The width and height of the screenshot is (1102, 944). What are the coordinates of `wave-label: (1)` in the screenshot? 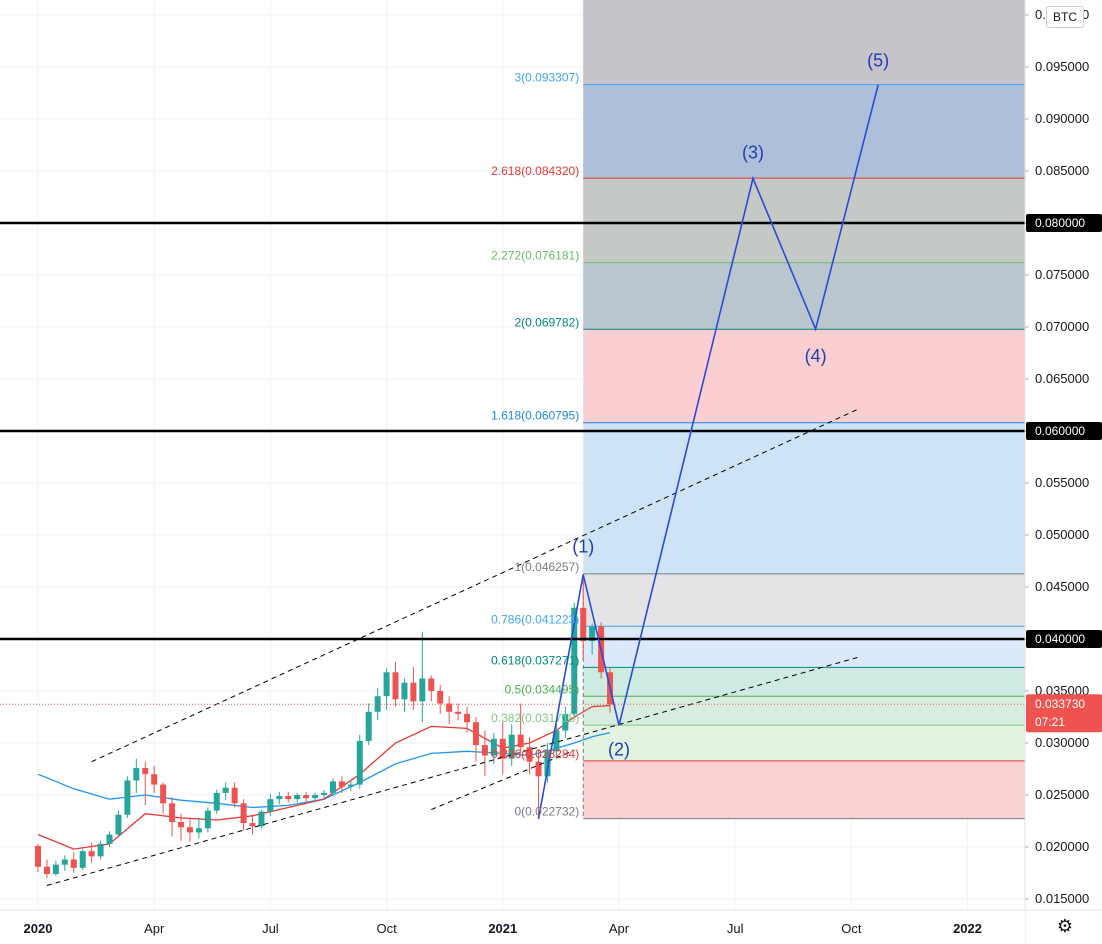 It's located at (583, 547).